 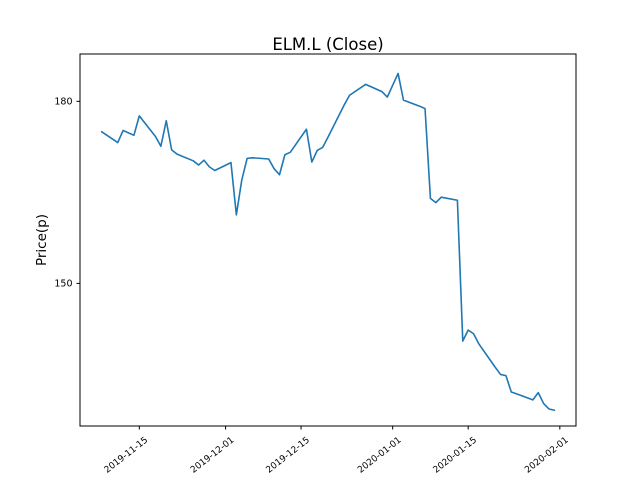 What do you see at coordinates (212, 455) in the screenshot?
I see `x-tick-label: 2019-12-01` at bounding box center [212, 455].